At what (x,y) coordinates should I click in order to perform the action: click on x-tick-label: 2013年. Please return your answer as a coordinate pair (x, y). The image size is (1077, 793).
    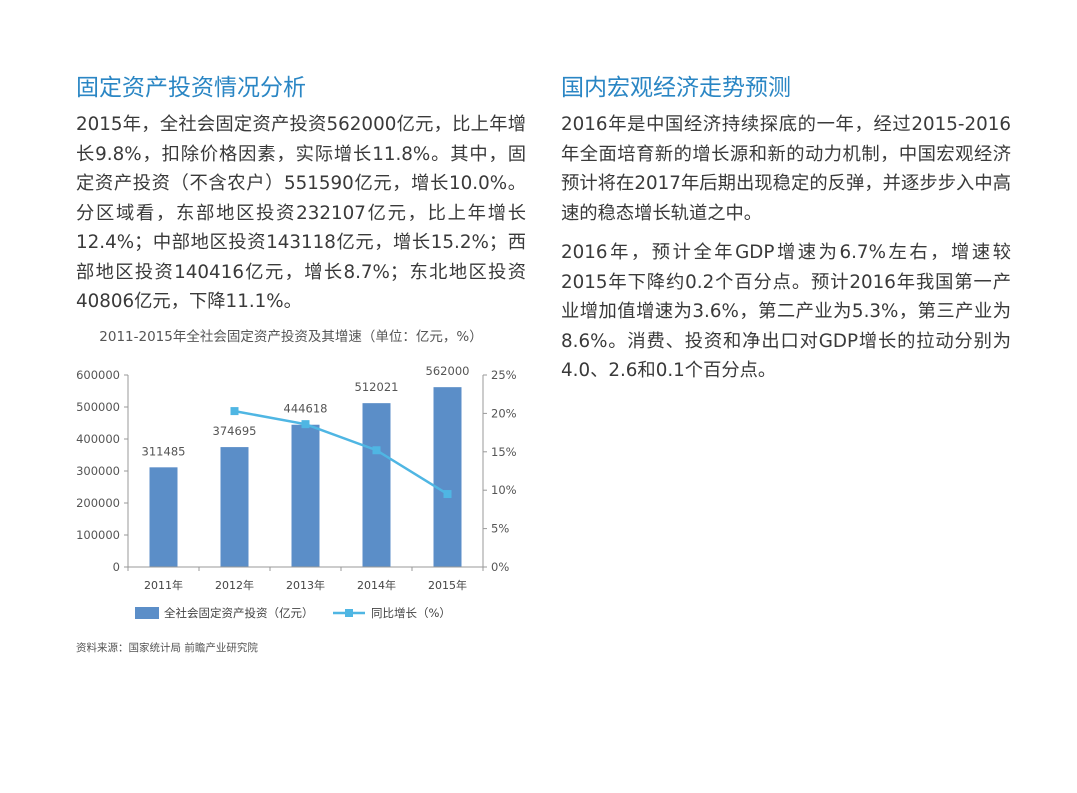
    Looking at the image, I should click on (305, 585).